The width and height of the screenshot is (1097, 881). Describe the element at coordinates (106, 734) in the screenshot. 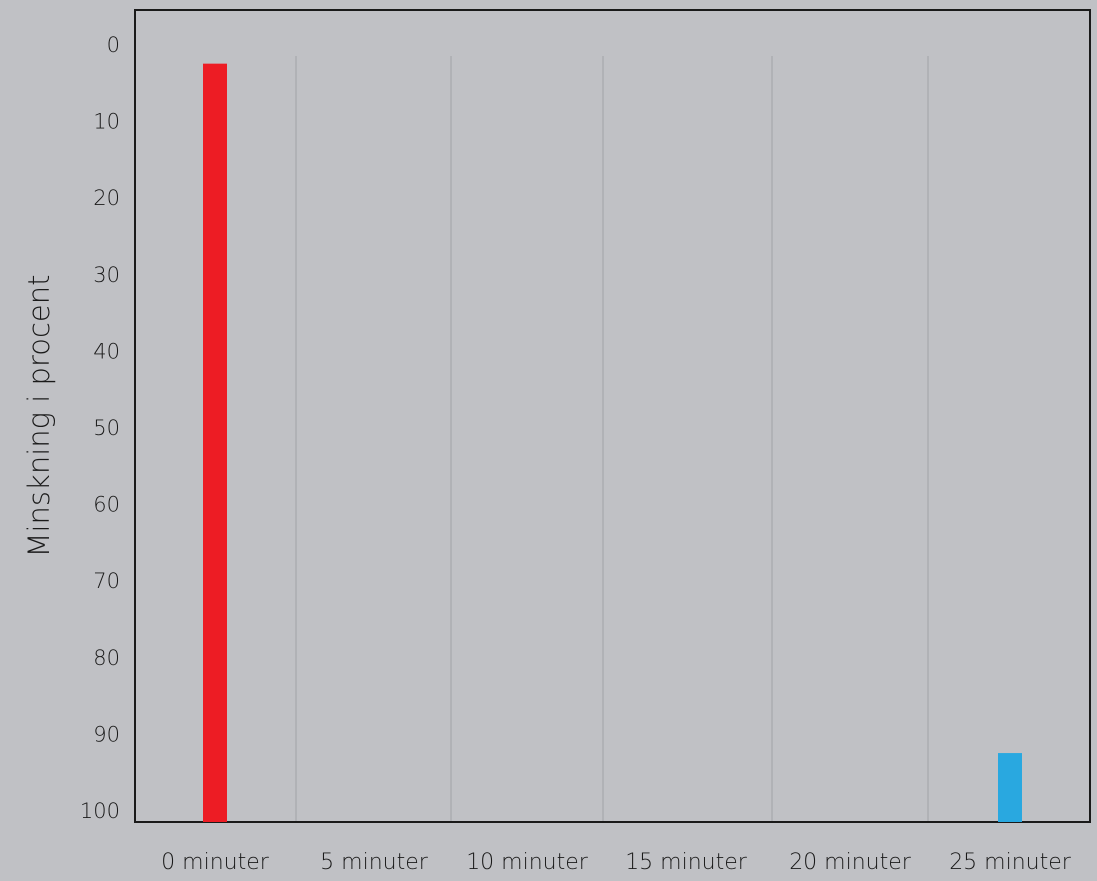

I see `y-tick-label: 90` at that location.